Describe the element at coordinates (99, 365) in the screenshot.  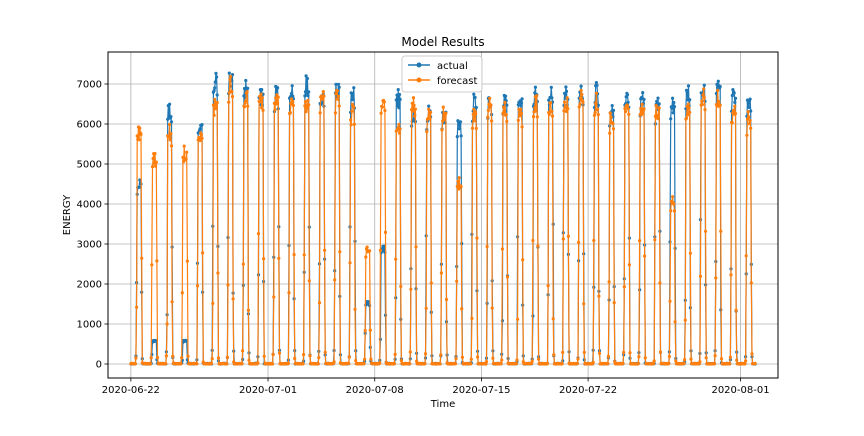
I see `y-tick-label: 0` at that location.